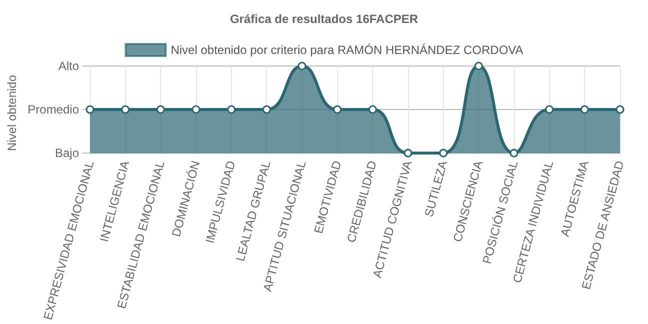  What do you see at coordinates (324, 19) in the screenshot?
I see `chart-title: Gráfica de resultados 16FACPER` at bounding box center [324, 19].